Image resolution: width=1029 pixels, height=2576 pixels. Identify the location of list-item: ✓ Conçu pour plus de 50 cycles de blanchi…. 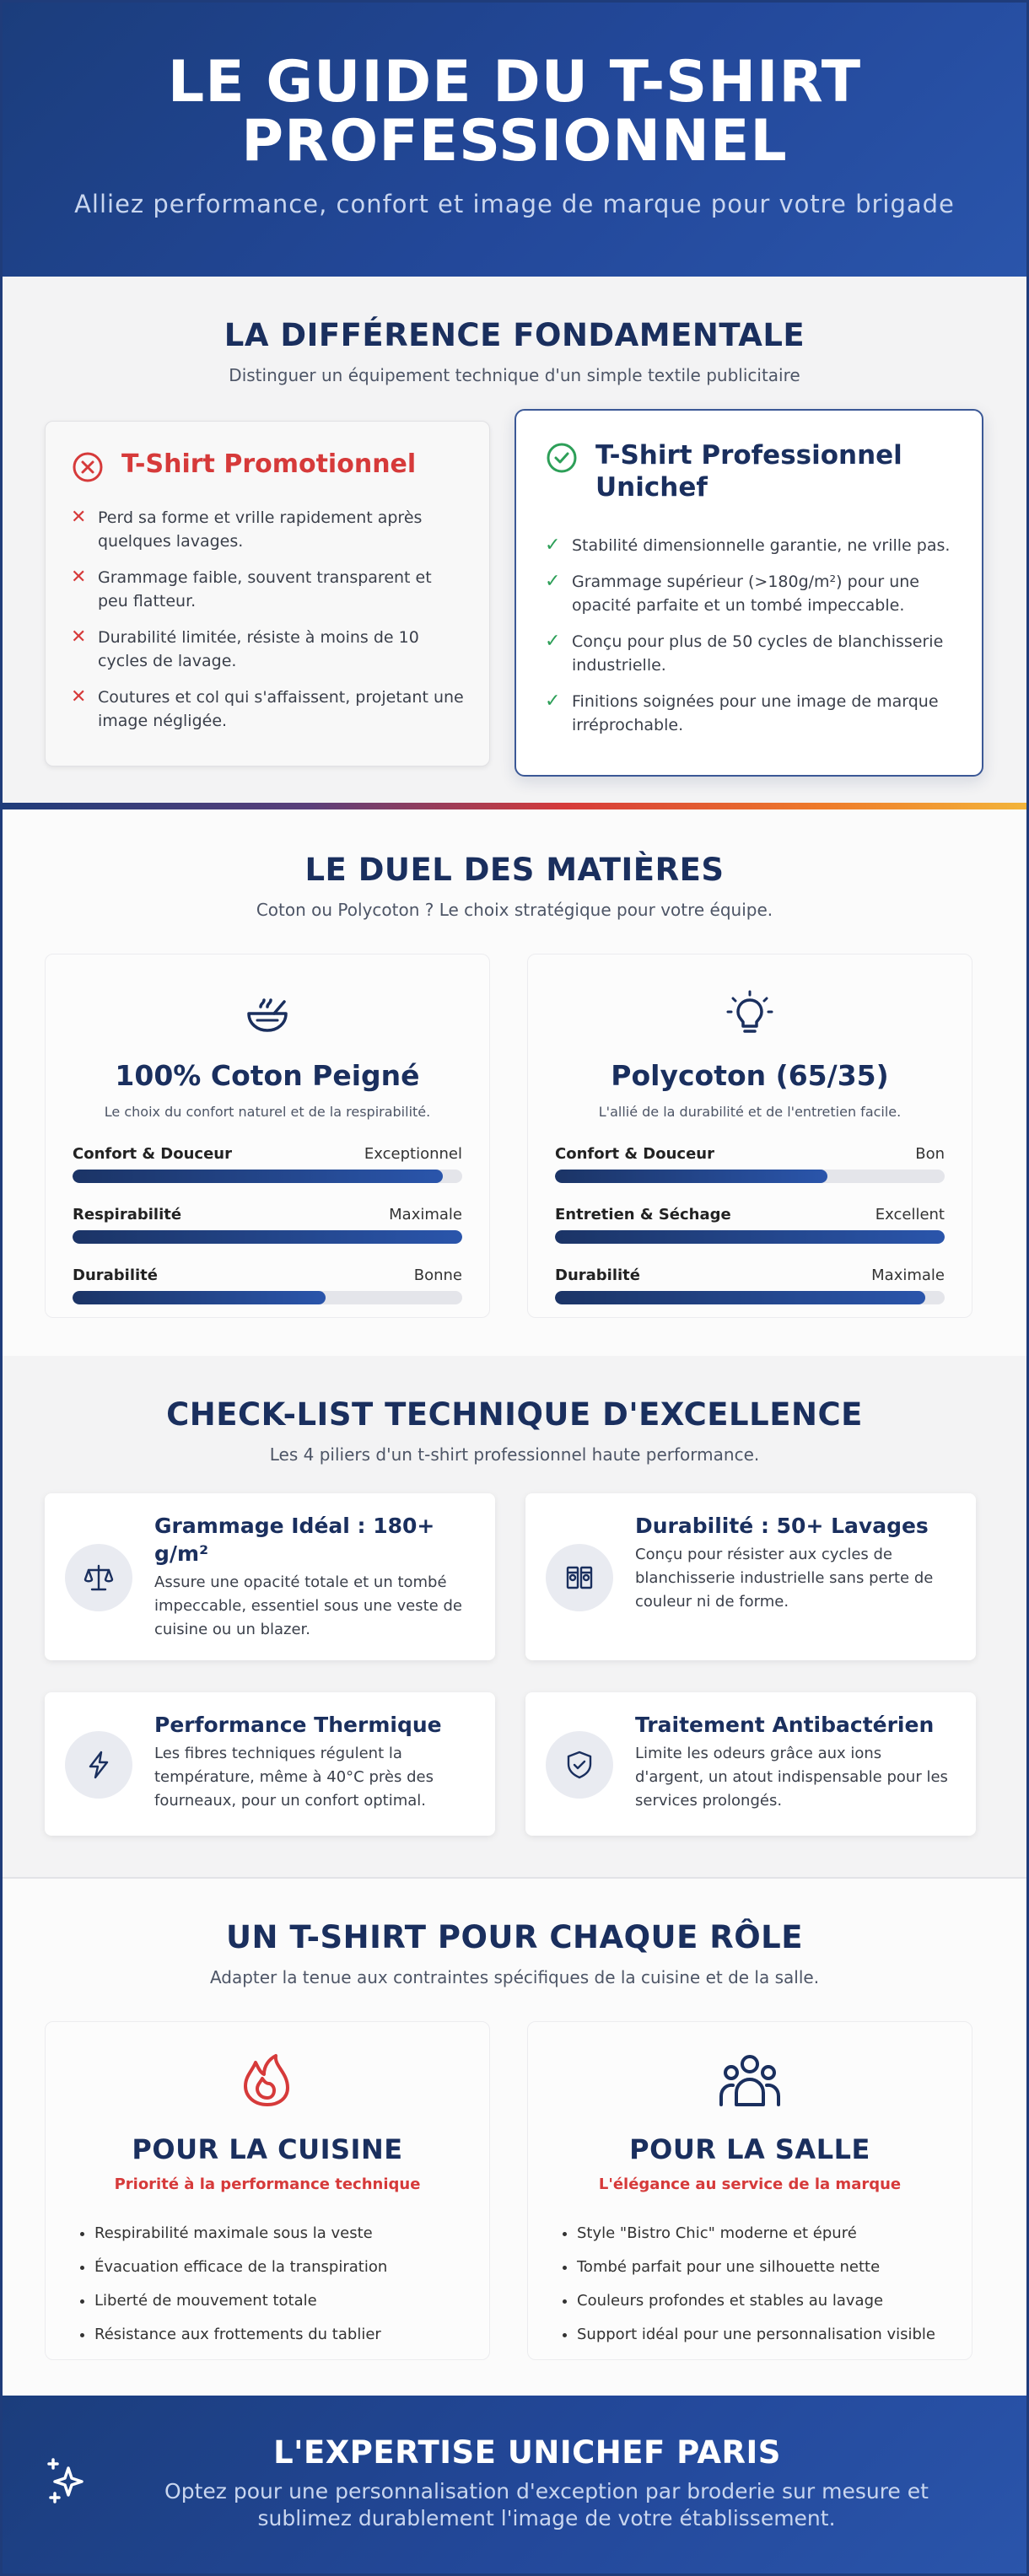
(749, 653).